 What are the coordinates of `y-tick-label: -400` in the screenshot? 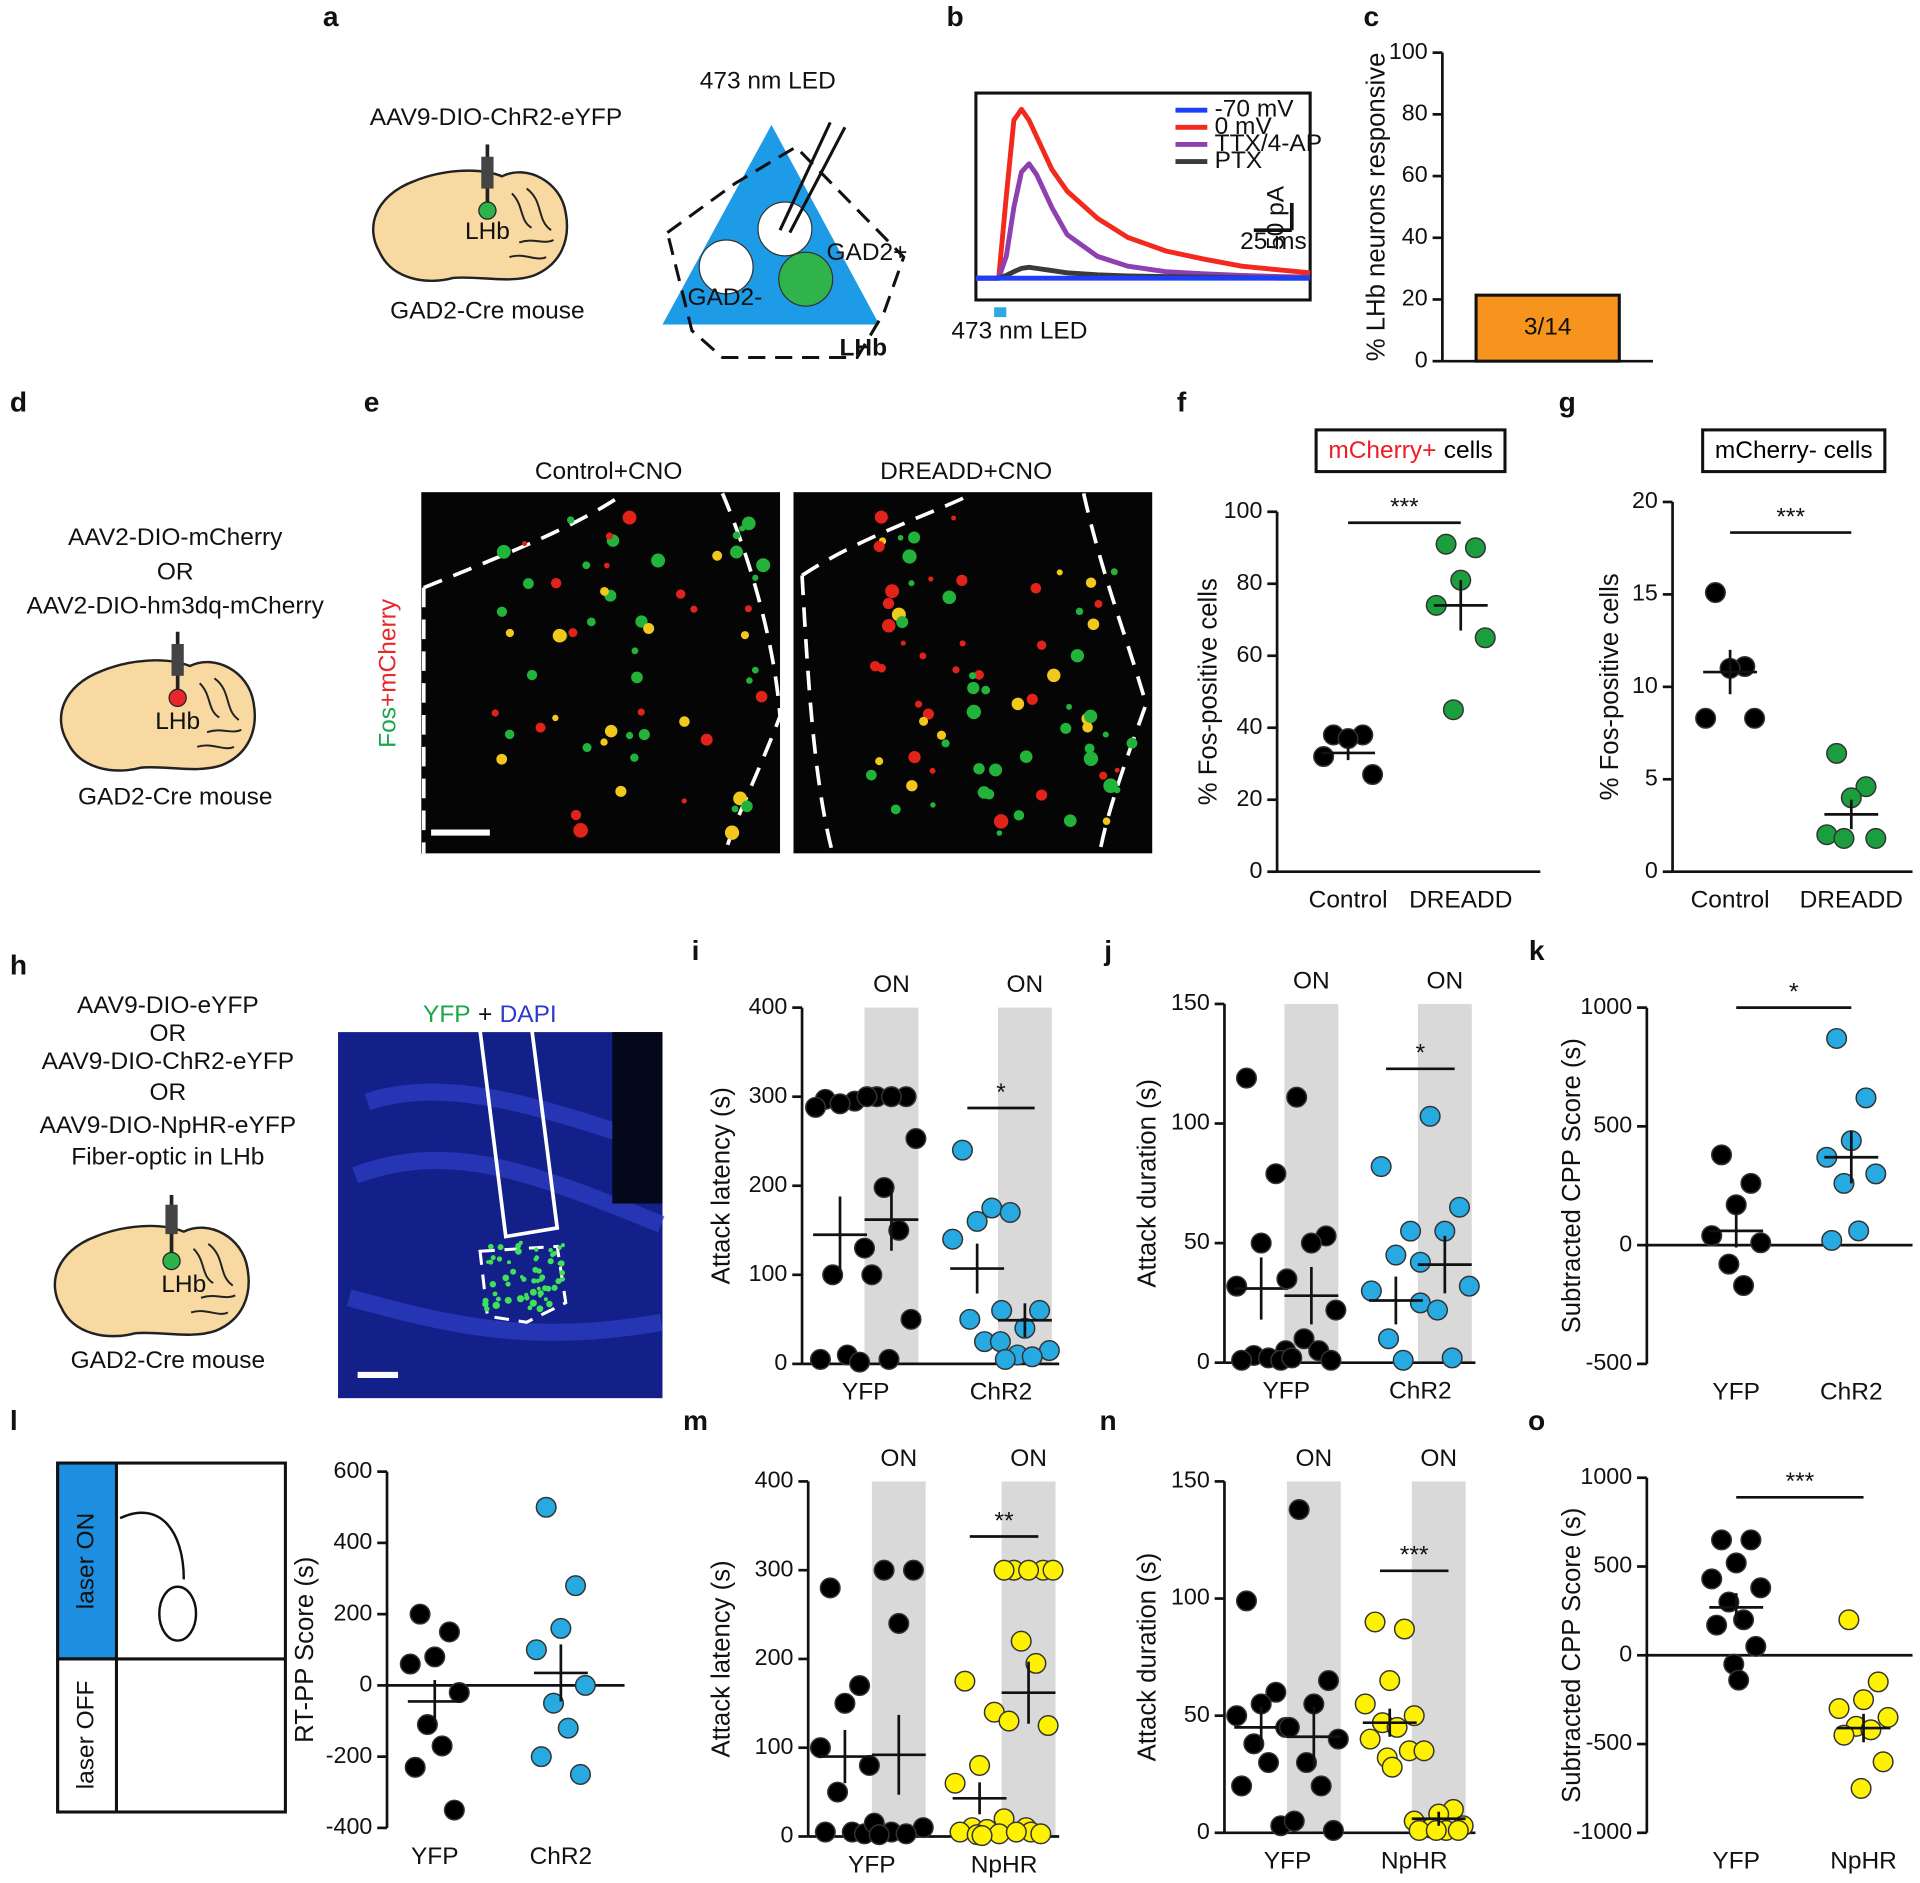 It's located at (349, 1826).